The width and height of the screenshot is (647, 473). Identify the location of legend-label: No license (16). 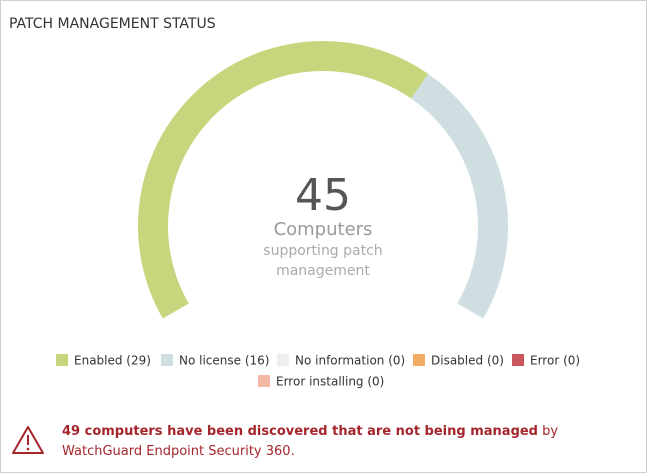
(224, 361).